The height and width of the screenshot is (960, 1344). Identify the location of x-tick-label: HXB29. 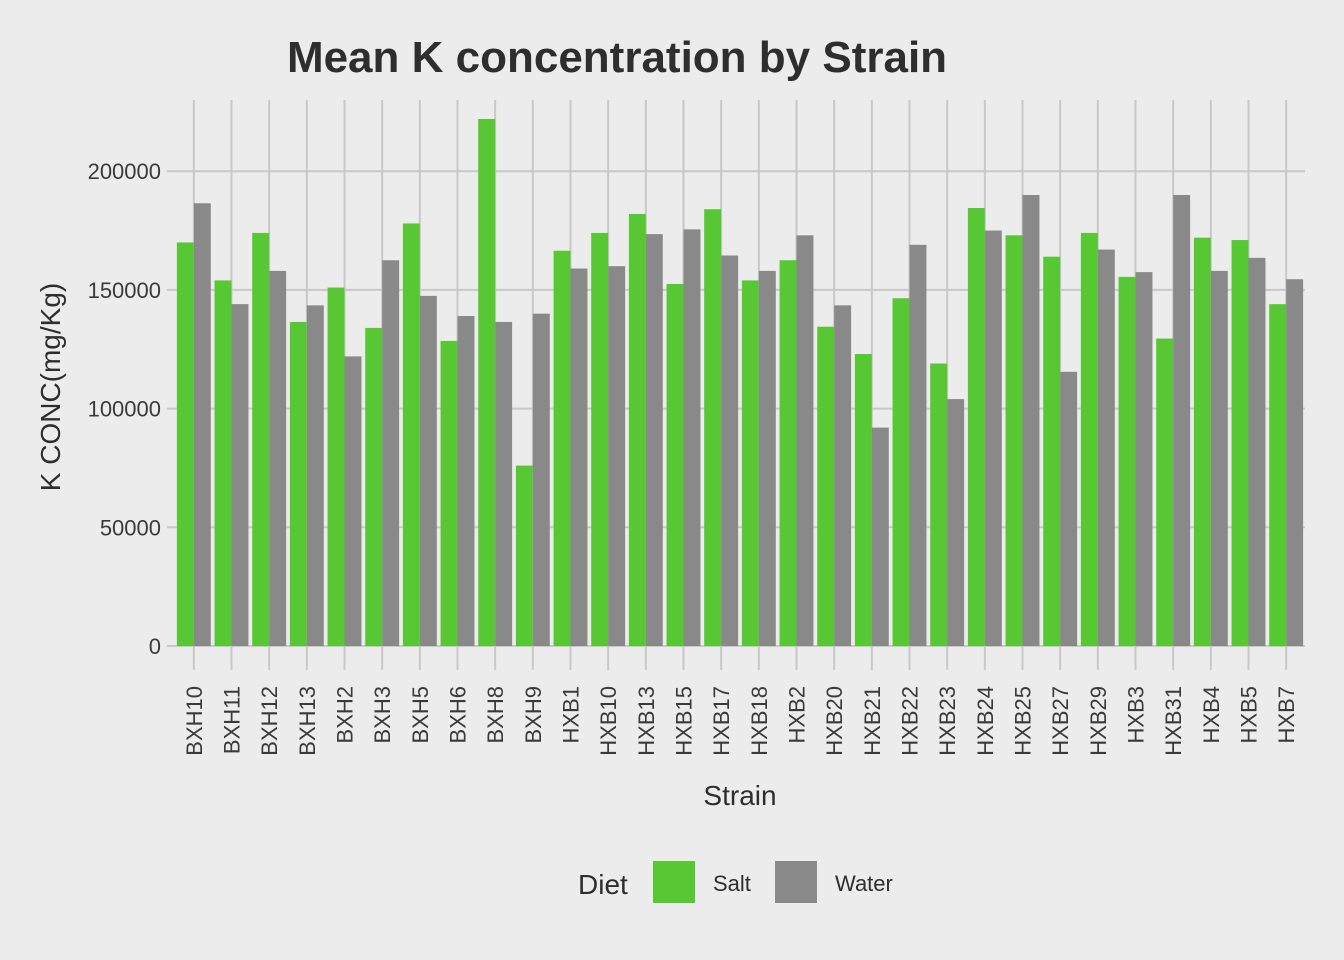
(1098, 721).